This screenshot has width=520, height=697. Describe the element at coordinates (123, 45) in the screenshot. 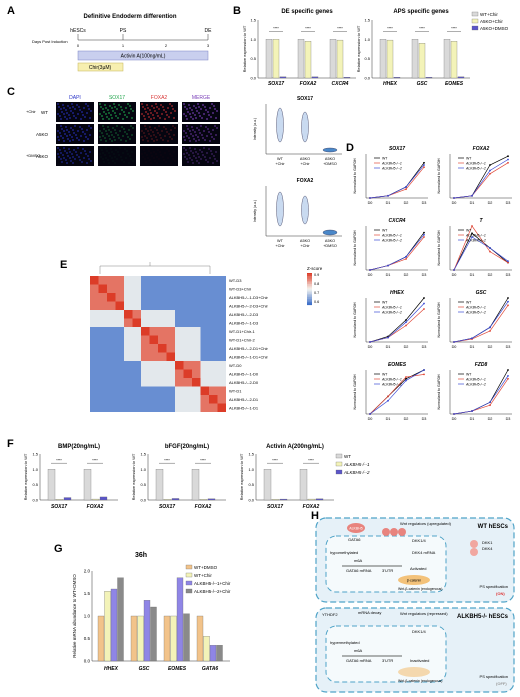

I see `svg-text: 1` at that location.